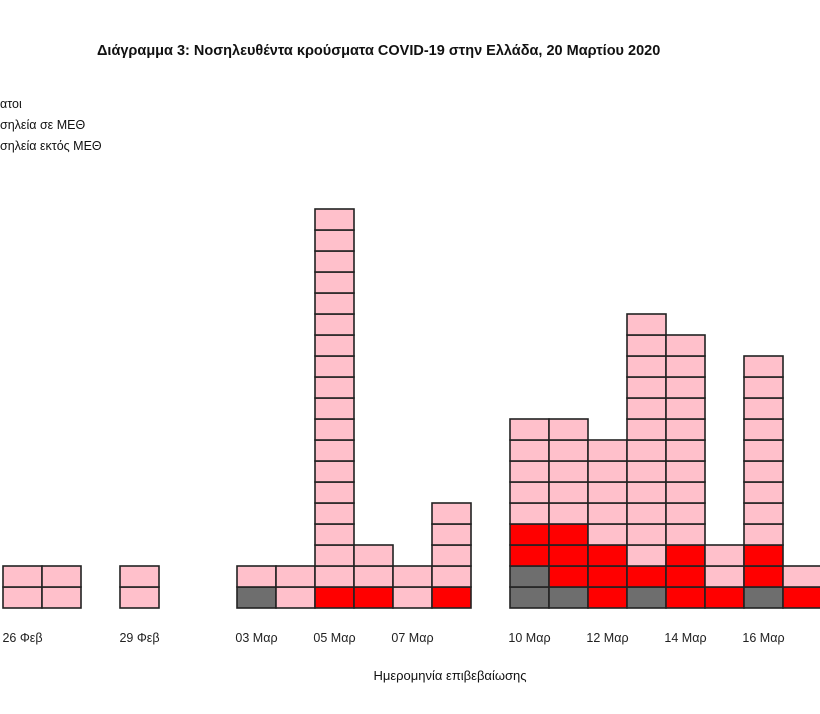 The height and width of the screenshot is (714, 820). Describe the element at coordinates (801, 597) in the screenshot. I see `bar-cell-17-μαρ-s1` at that location.